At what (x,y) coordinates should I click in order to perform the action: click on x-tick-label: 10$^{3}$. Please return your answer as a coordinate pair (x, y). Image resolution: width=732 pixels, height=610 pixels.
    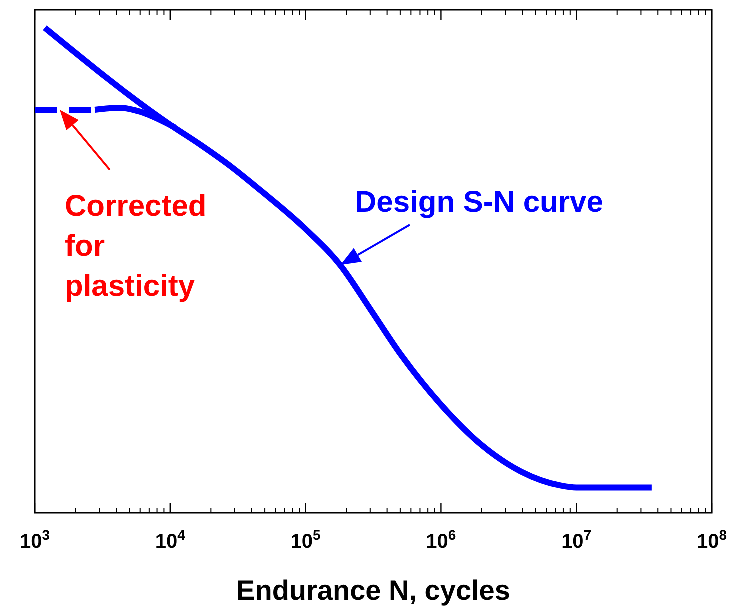
    Looking at the image, I should click on (35, 540).